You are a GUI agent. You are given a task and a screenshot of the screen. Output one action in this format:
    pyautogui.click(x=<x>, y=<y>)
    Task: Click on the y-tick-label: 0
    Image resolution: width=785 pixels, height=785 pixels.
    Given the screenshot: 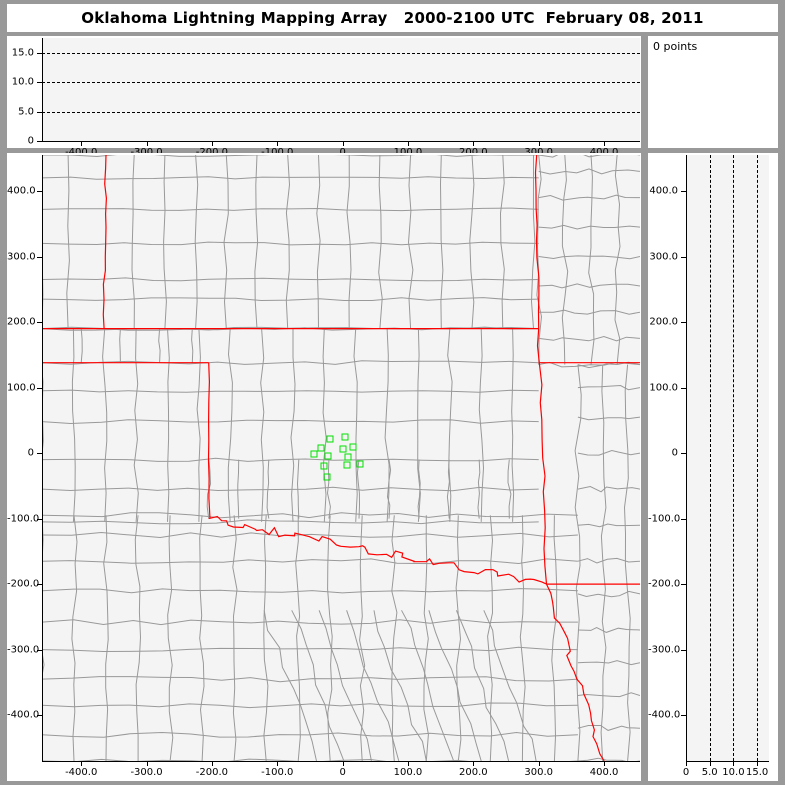 What is the action you would take?
    pyautogui.click(x=30, y=453)
    